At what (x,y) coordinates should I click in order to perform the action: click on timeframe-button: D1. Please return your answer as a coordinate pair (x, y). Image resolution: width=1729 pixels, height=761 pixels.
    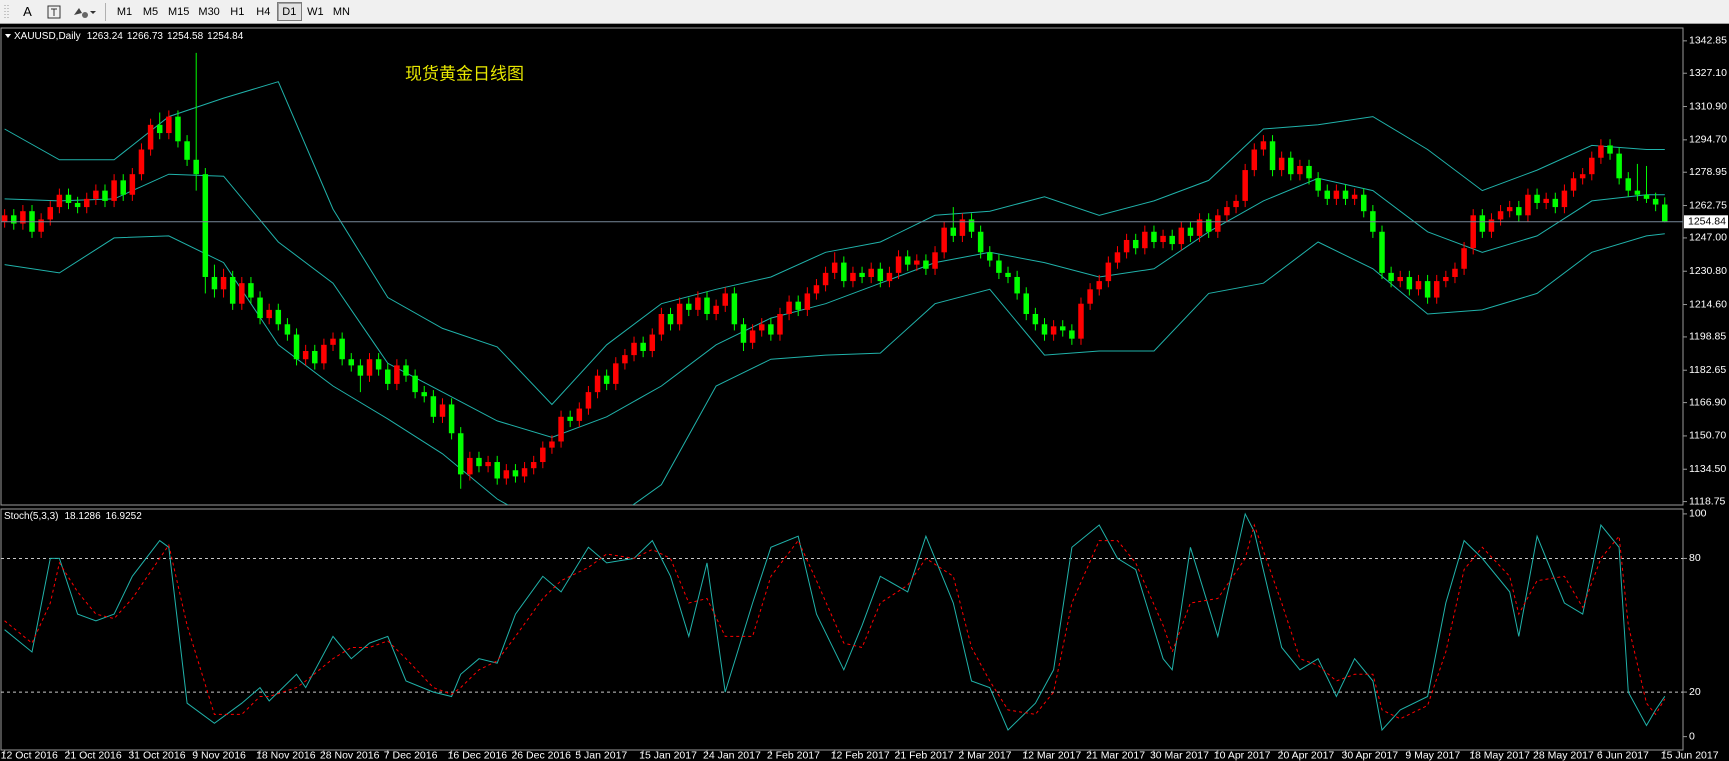
    Looking at the image, I should click on (289, 11).